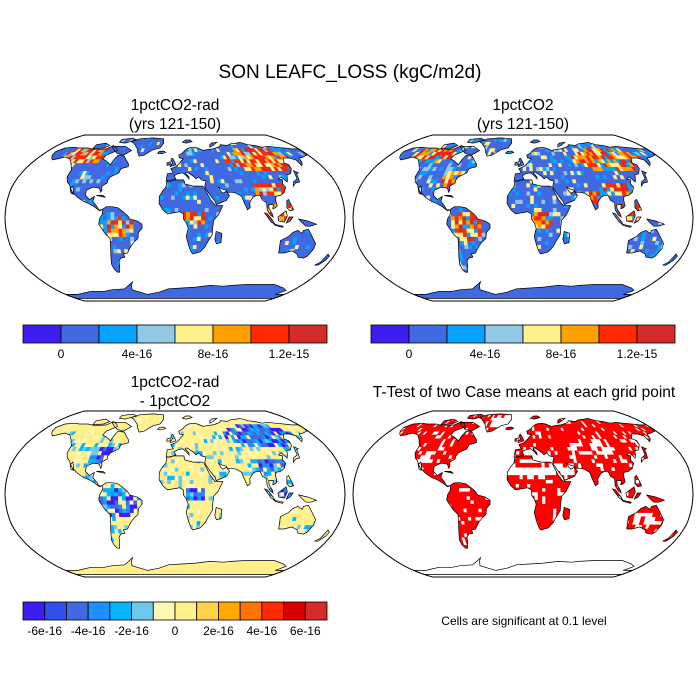  What do you see at coordinates (523, 105) in the screenshot?
I see `panel-2-title-line1: 1pctCO2` at bounding box center [523, 105].